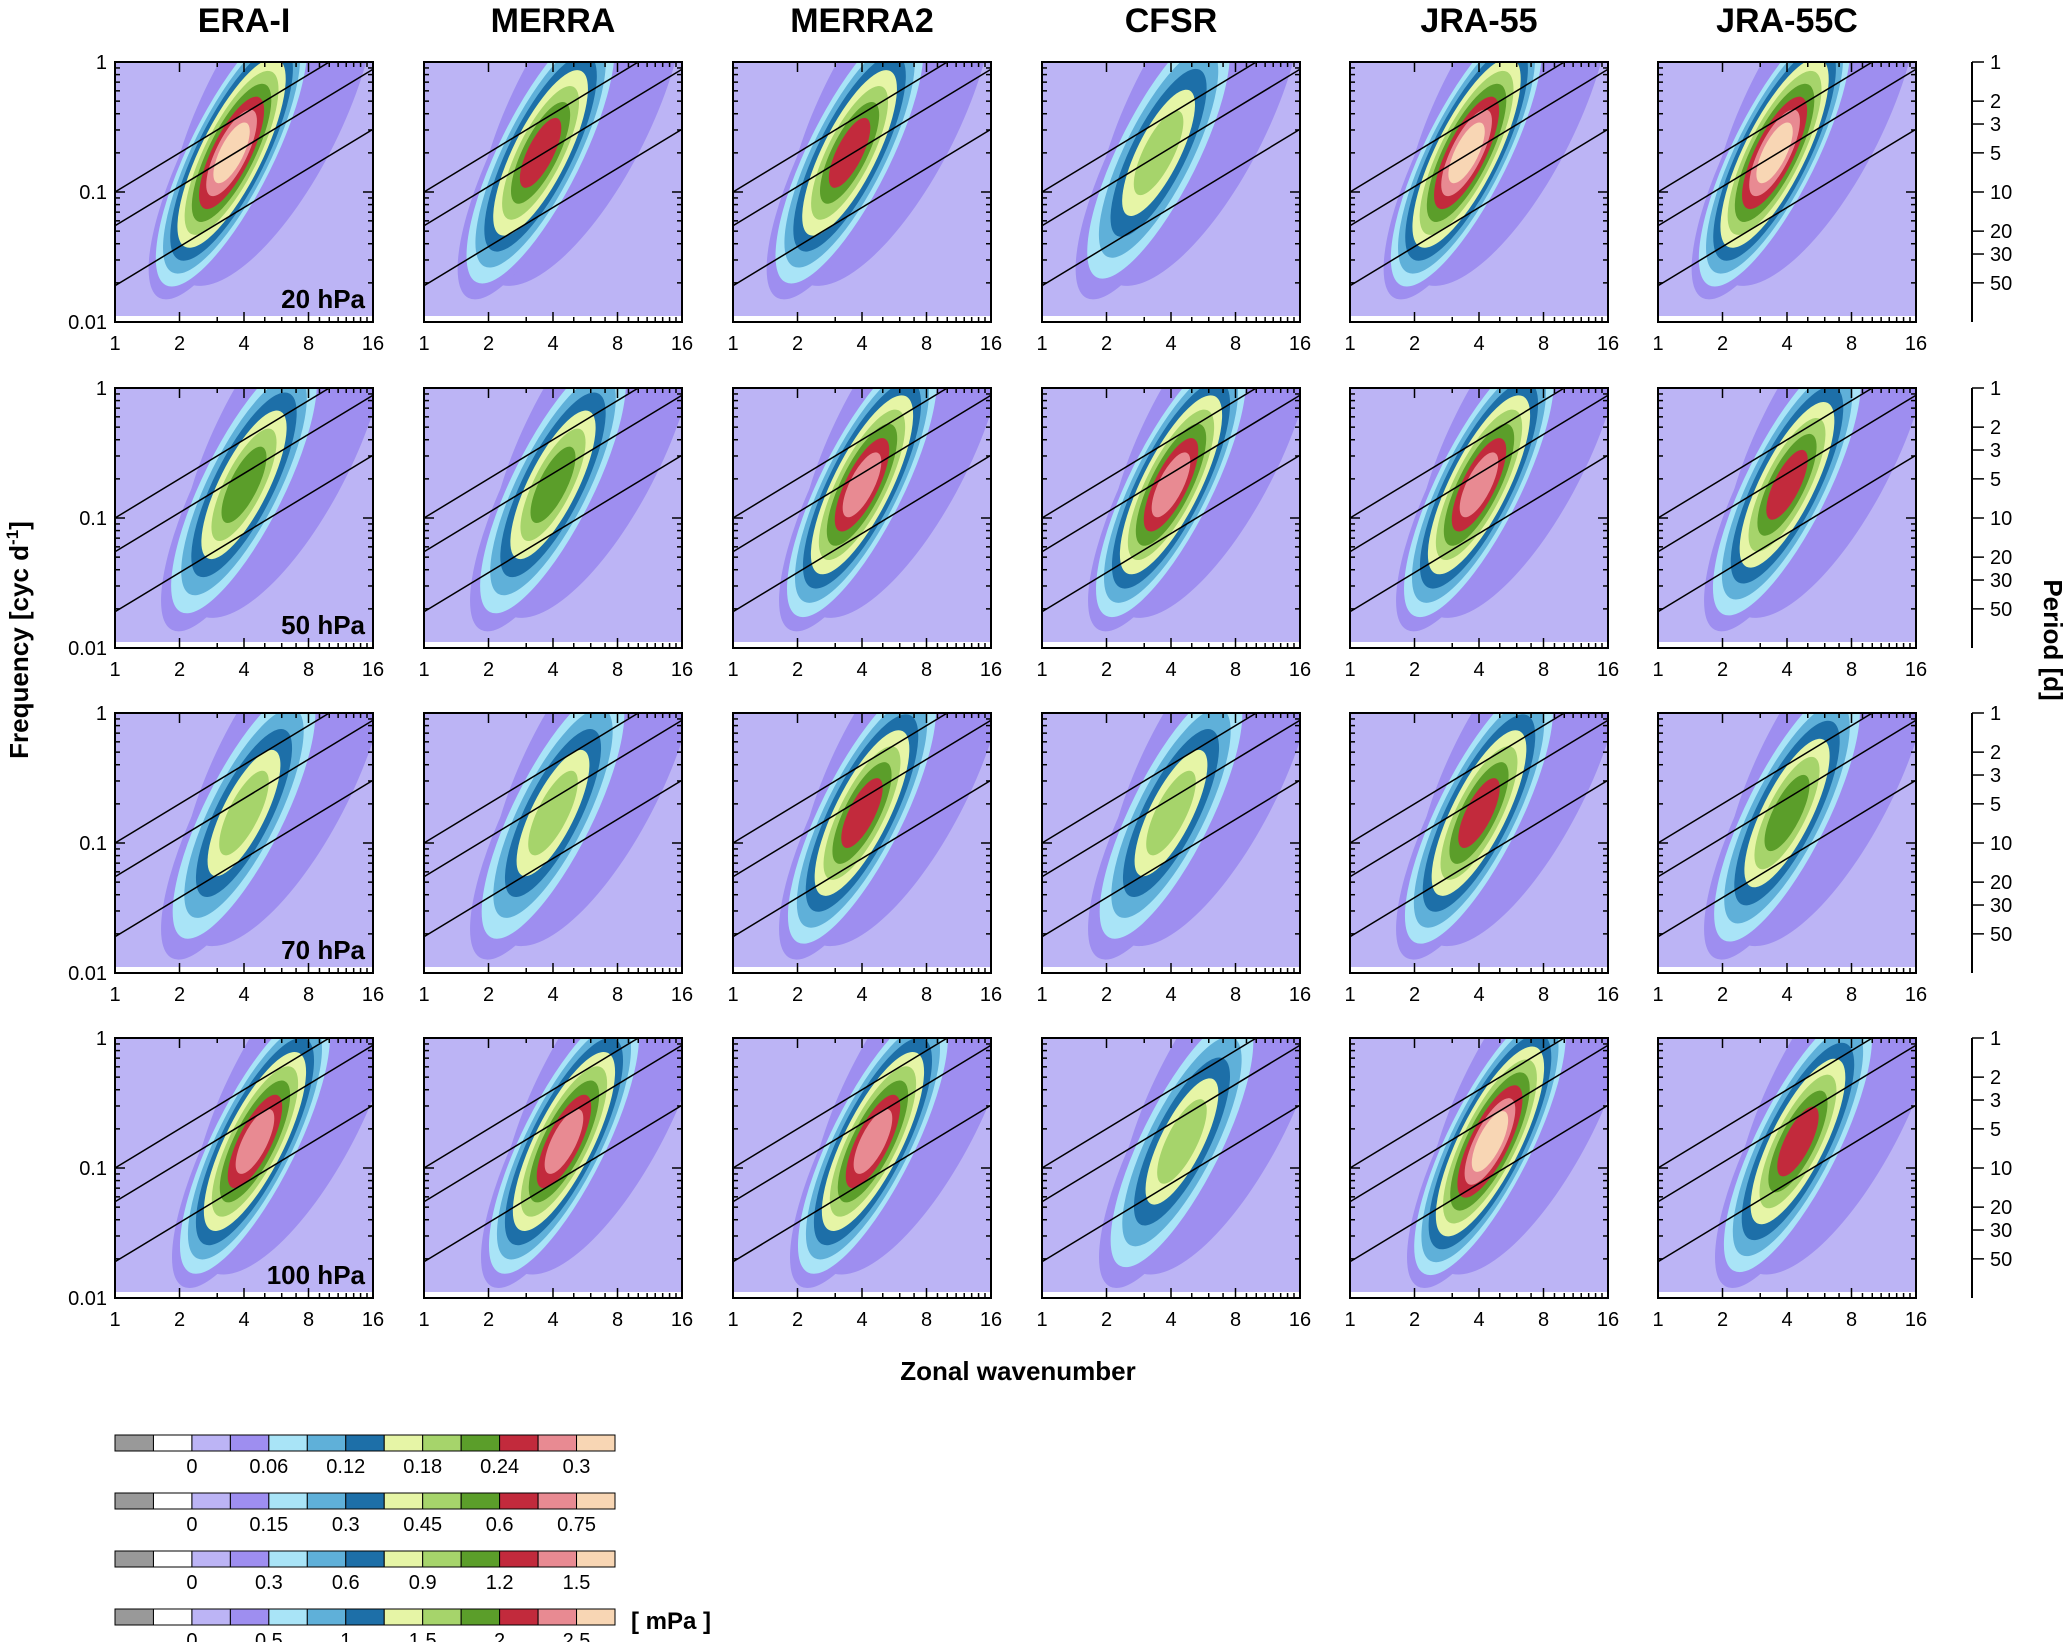 This screenshot has width=2067, height=1642. What do you see at coordinates (346, 1583) in the screenshot?
I see `colorbar-label: 0.6` at bounding box center [346, 1583].